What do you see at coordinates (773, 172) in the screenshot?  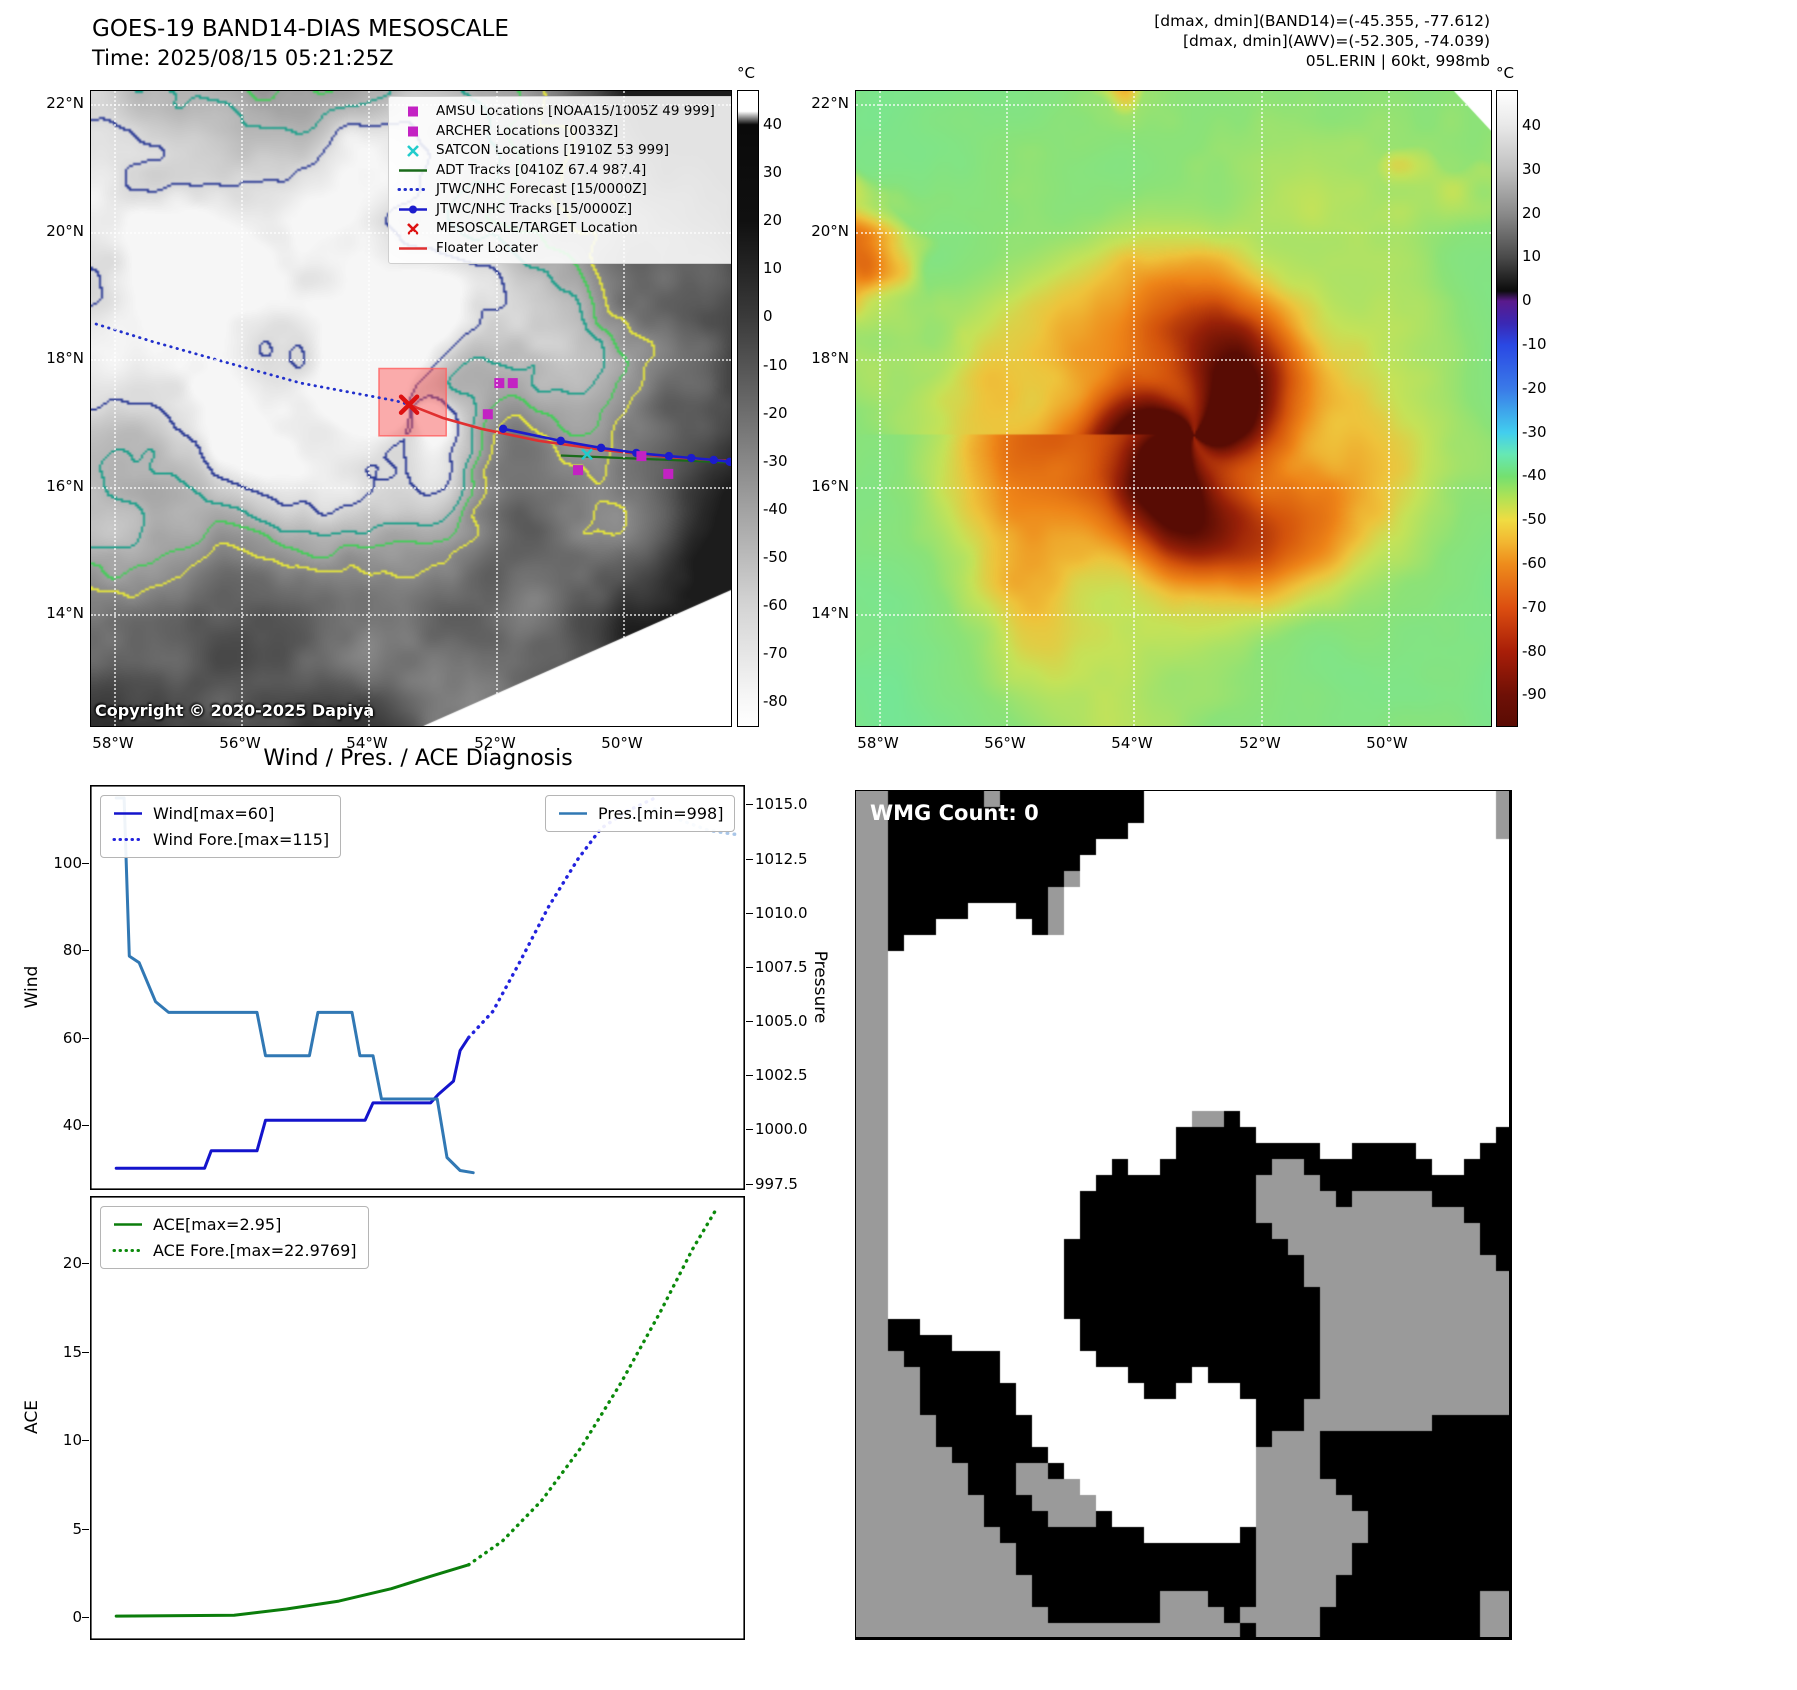 I see `band14-colorbar-tick: 30` at bounding box center [773, 172].